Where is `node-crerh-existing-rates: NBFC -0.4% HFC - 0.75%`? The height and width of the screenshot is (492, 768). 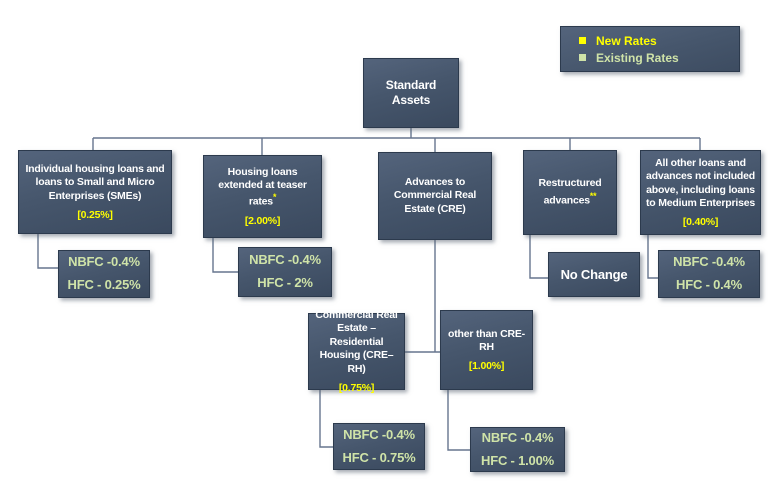 node-crerh-existing-rates: NBFC -0.4% HFC - 0.75% is located at coordinates (379, 446).